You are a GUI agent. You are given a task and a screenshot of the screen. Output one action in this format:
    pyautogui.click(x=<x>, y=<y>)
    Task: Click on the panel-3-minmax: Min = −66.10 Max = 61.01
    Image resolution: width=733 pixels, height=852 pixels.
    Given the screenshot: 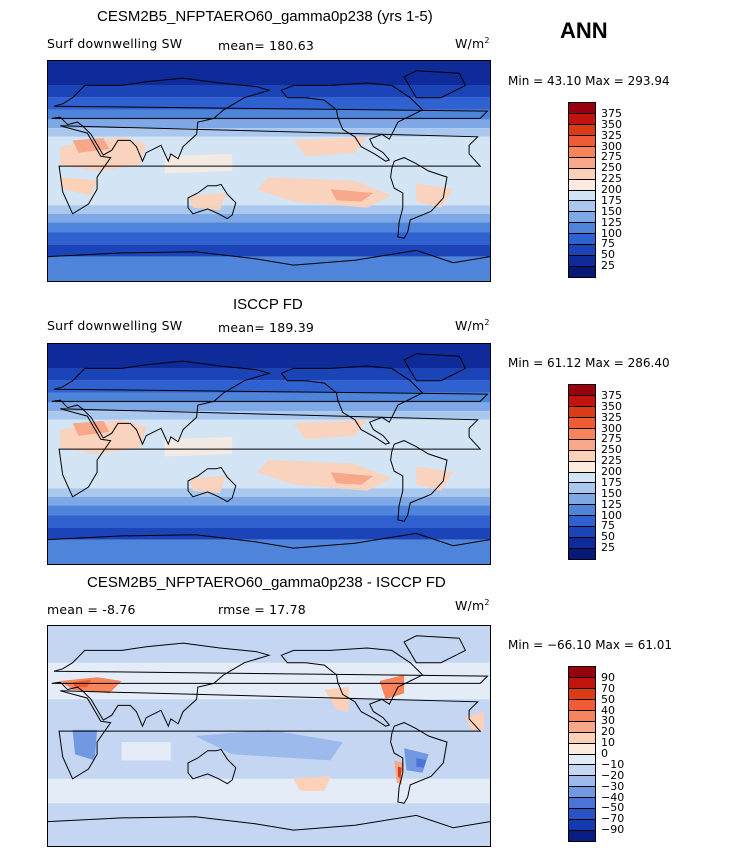 What is the action you would take?
    pyautogui.click(x=590, y=645)
    